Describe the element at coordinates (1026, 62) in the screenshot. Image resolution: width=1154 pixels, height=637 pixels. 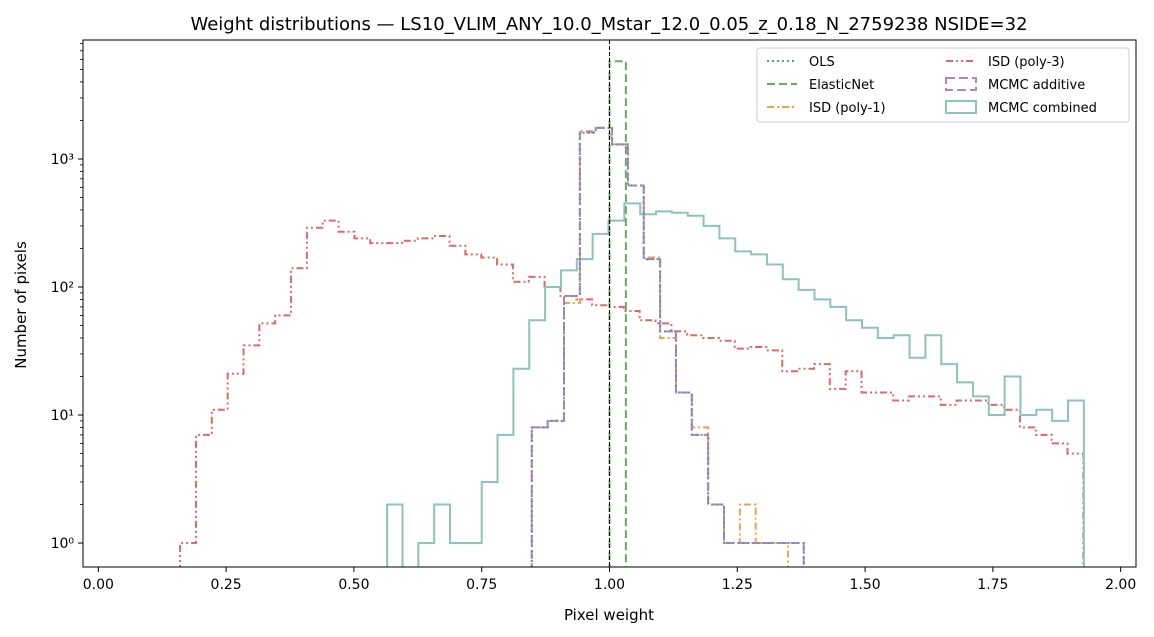
I see `legend-label: ISD (poly-3)` at that location.